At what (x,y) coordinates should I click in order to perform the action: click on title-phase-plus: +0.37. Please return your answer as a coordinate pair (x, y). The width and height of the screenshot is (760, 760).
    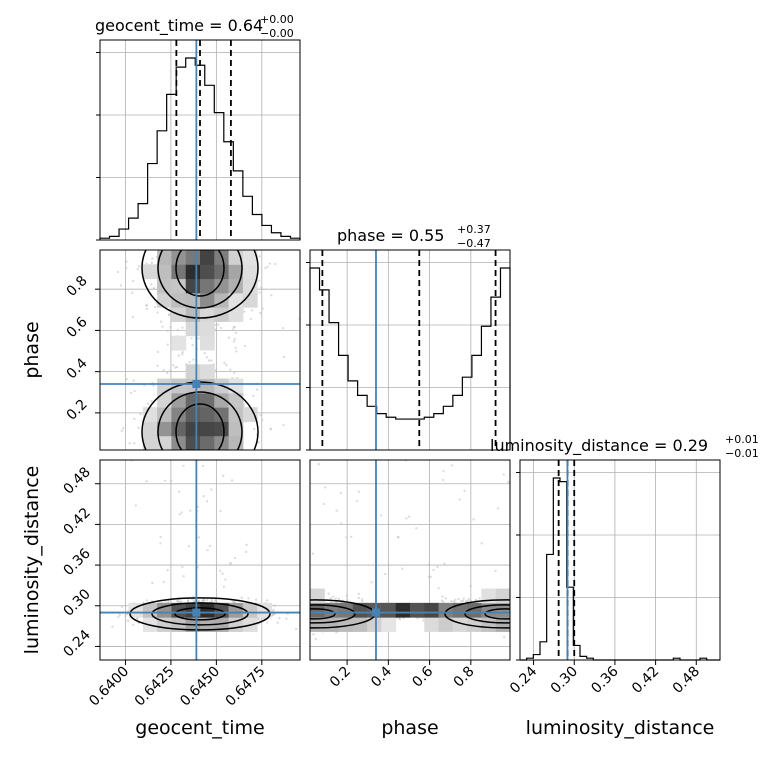
    Looking at the image, I should click on (474, 229).